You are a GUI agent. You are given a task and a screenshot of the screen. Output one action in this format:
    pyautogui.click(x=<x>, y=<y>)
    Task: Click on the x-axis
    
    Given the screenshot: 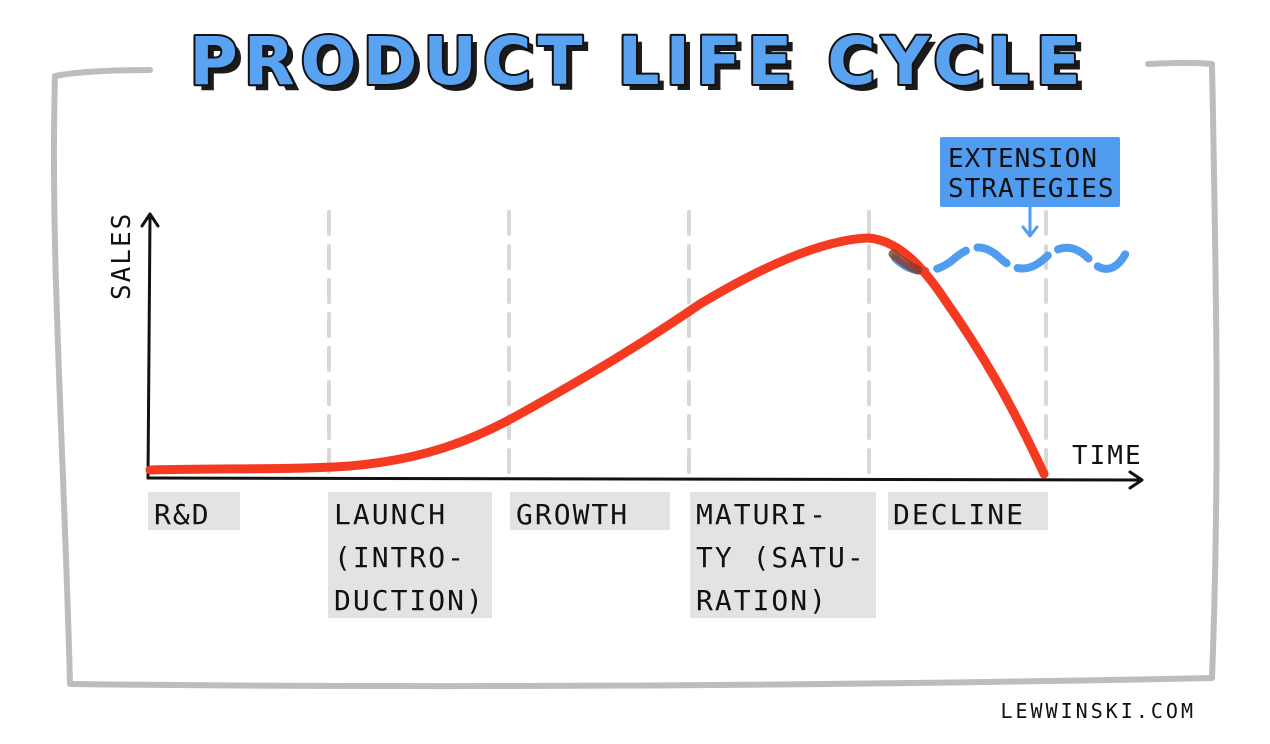 What is the action you would take?
    pyautogui.click(x=644, y=479)
    